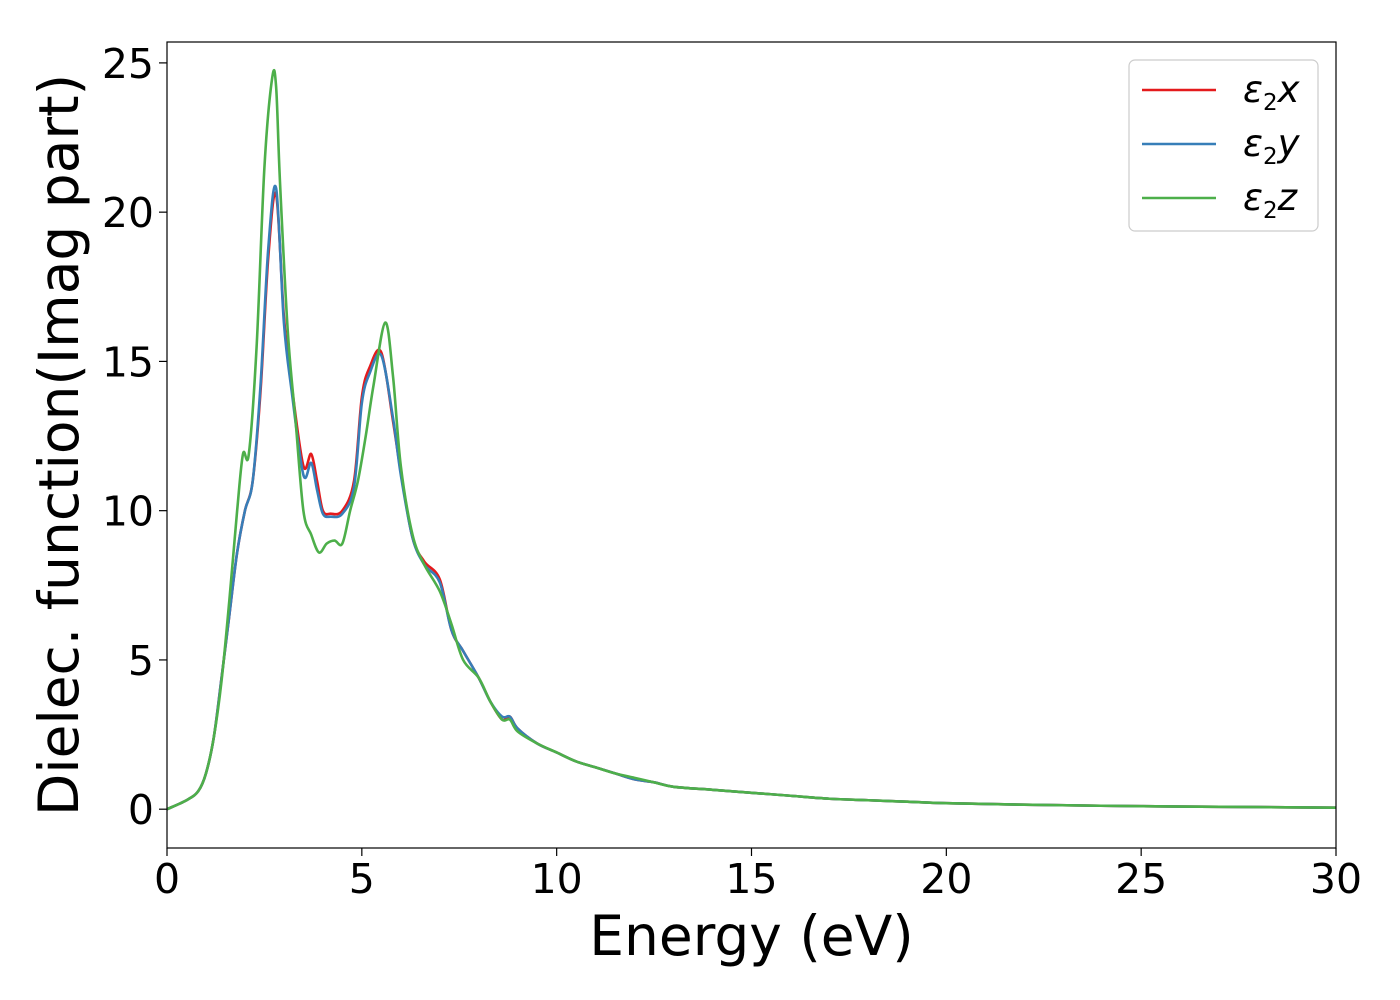 The height and width of the screenshot is (1000, 1400). Describe the element at coordinates (362, 879) in the screenshot. I see `x-tick-label: 5` at that location.